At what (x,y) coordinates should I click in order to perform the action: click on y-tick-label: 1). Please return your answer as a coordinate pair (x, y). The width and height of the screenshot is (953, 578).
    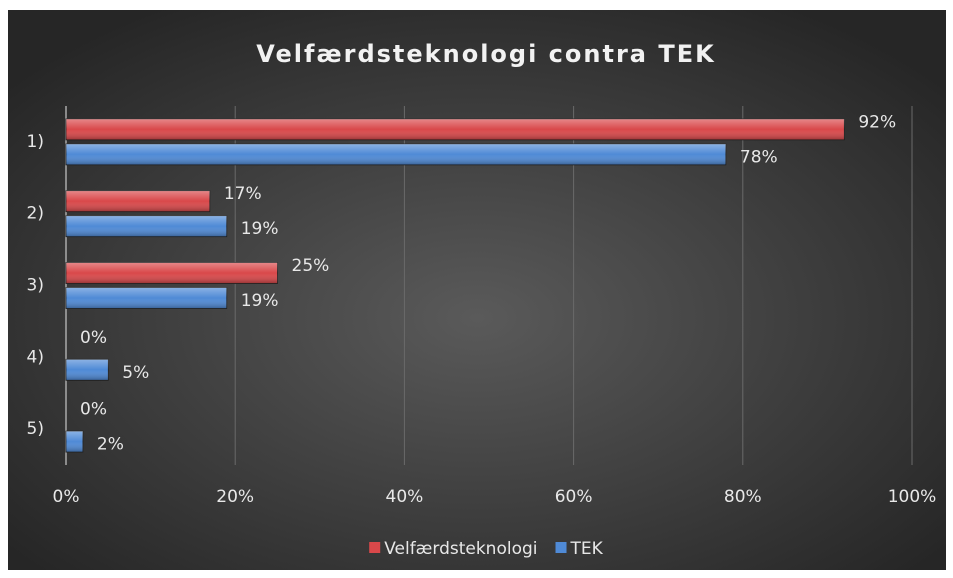
    Looking at the image, I should click on (35, 142).